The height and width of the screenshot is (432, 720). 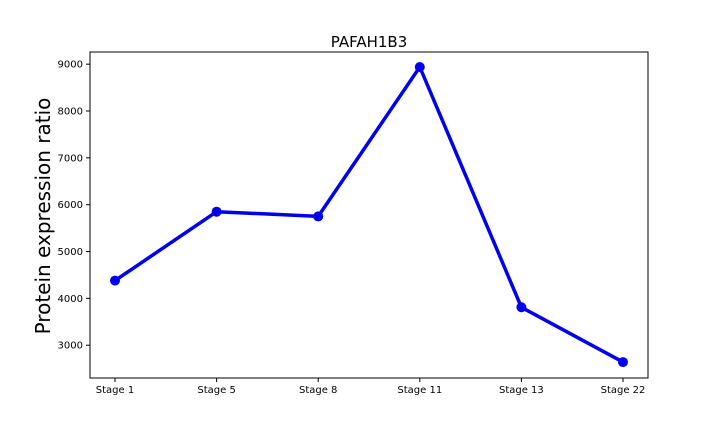 I want to click on y-tick-label-8000: 8000, so click(x=70, y=112).